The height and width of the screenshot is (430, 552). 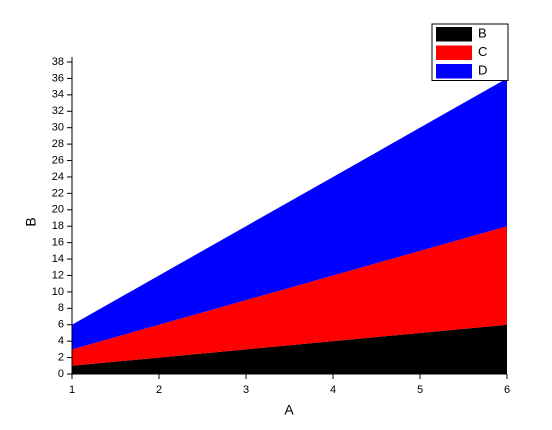 I want to click on x-axis-title: A, so click(x=289, y=410).